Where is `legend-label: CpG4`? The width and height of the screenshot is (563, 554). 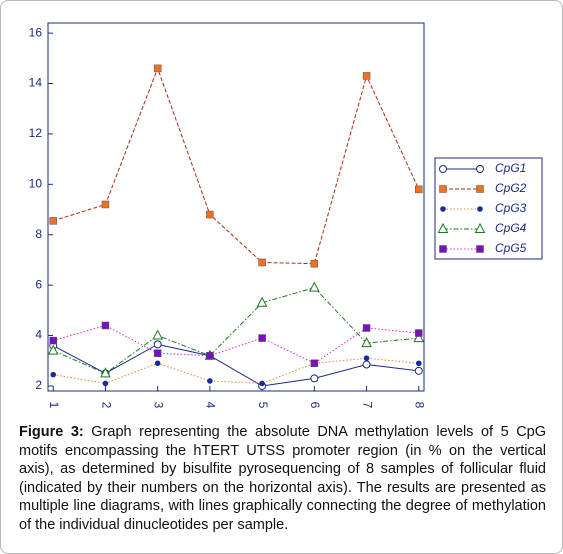
legend-label: CpG4 is located at coordinates (511, 228).